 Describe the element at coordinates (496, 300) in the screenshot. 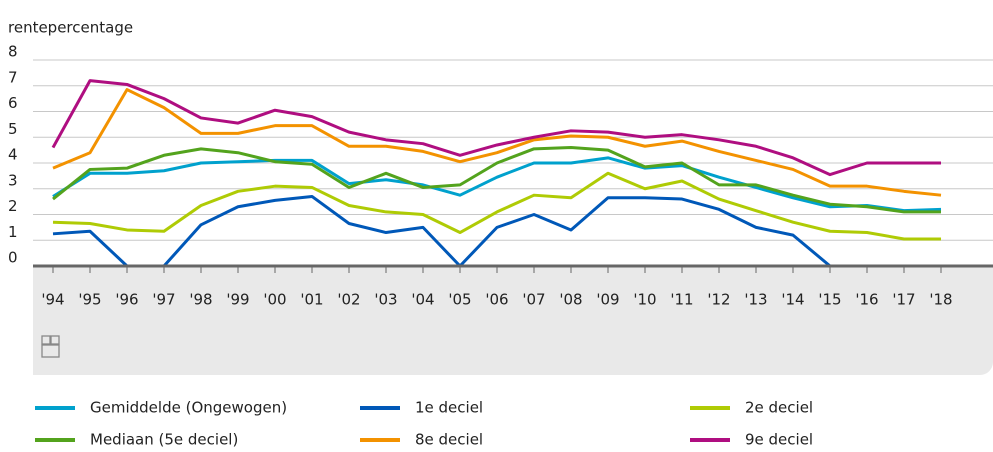

I see `x-tick-label: '06` at that location.